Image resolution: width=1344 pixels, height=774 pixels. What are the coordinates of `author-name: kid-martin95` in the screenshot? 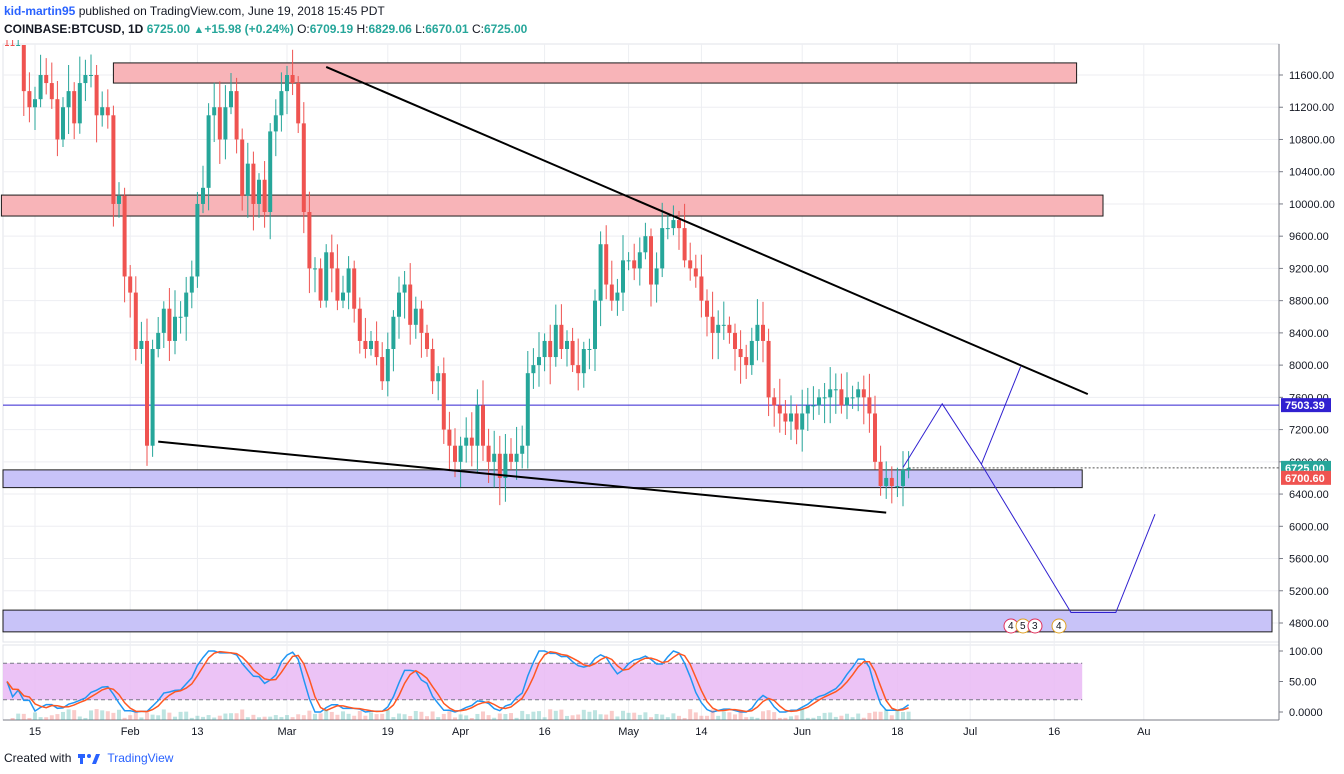 It's located at (40, 11).